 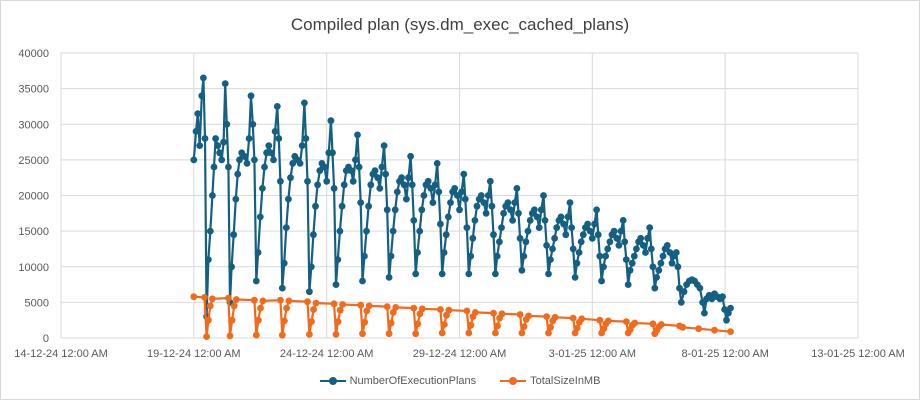 I want to click on y-tick-label: 15000, so click(x=33, y=232).